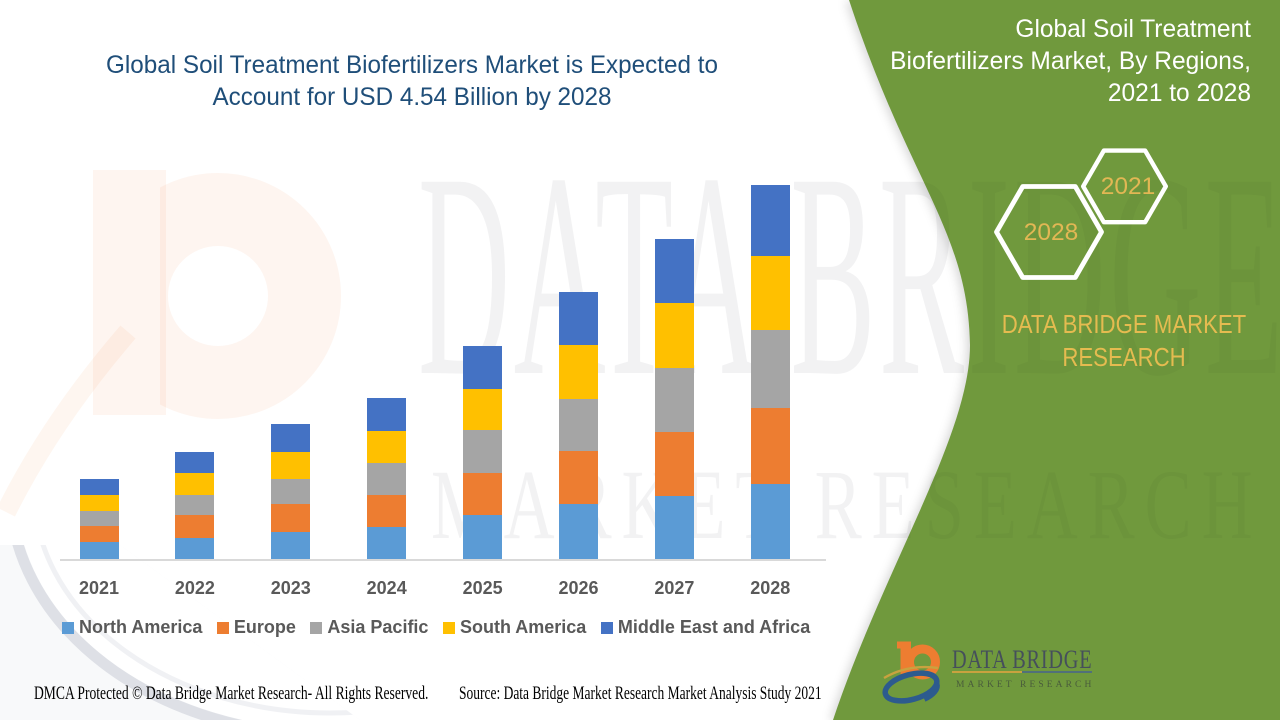 This screenshot has height=720, width=1280. Describe the element at coordinates (1025, 685) in the screenshot. I see `svg-text: MARKET RESEARCH` at that location.